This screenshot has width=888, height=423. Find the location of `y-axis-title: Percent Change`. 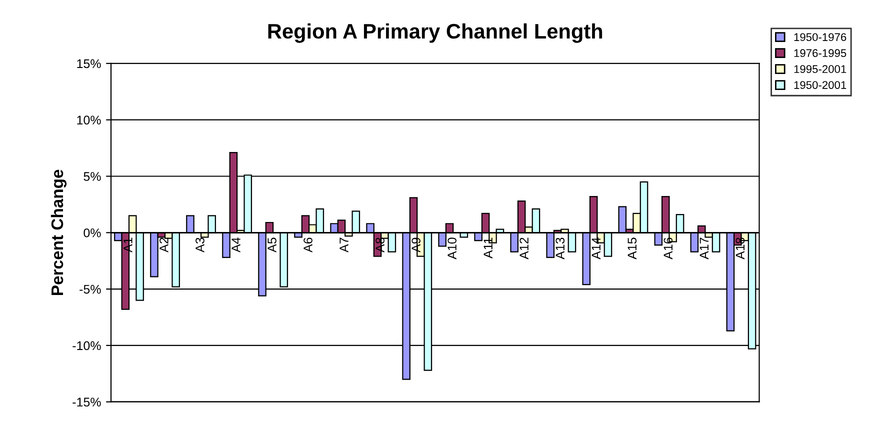

y-axis-title: Percent Change is located at coordinates (58, 232).